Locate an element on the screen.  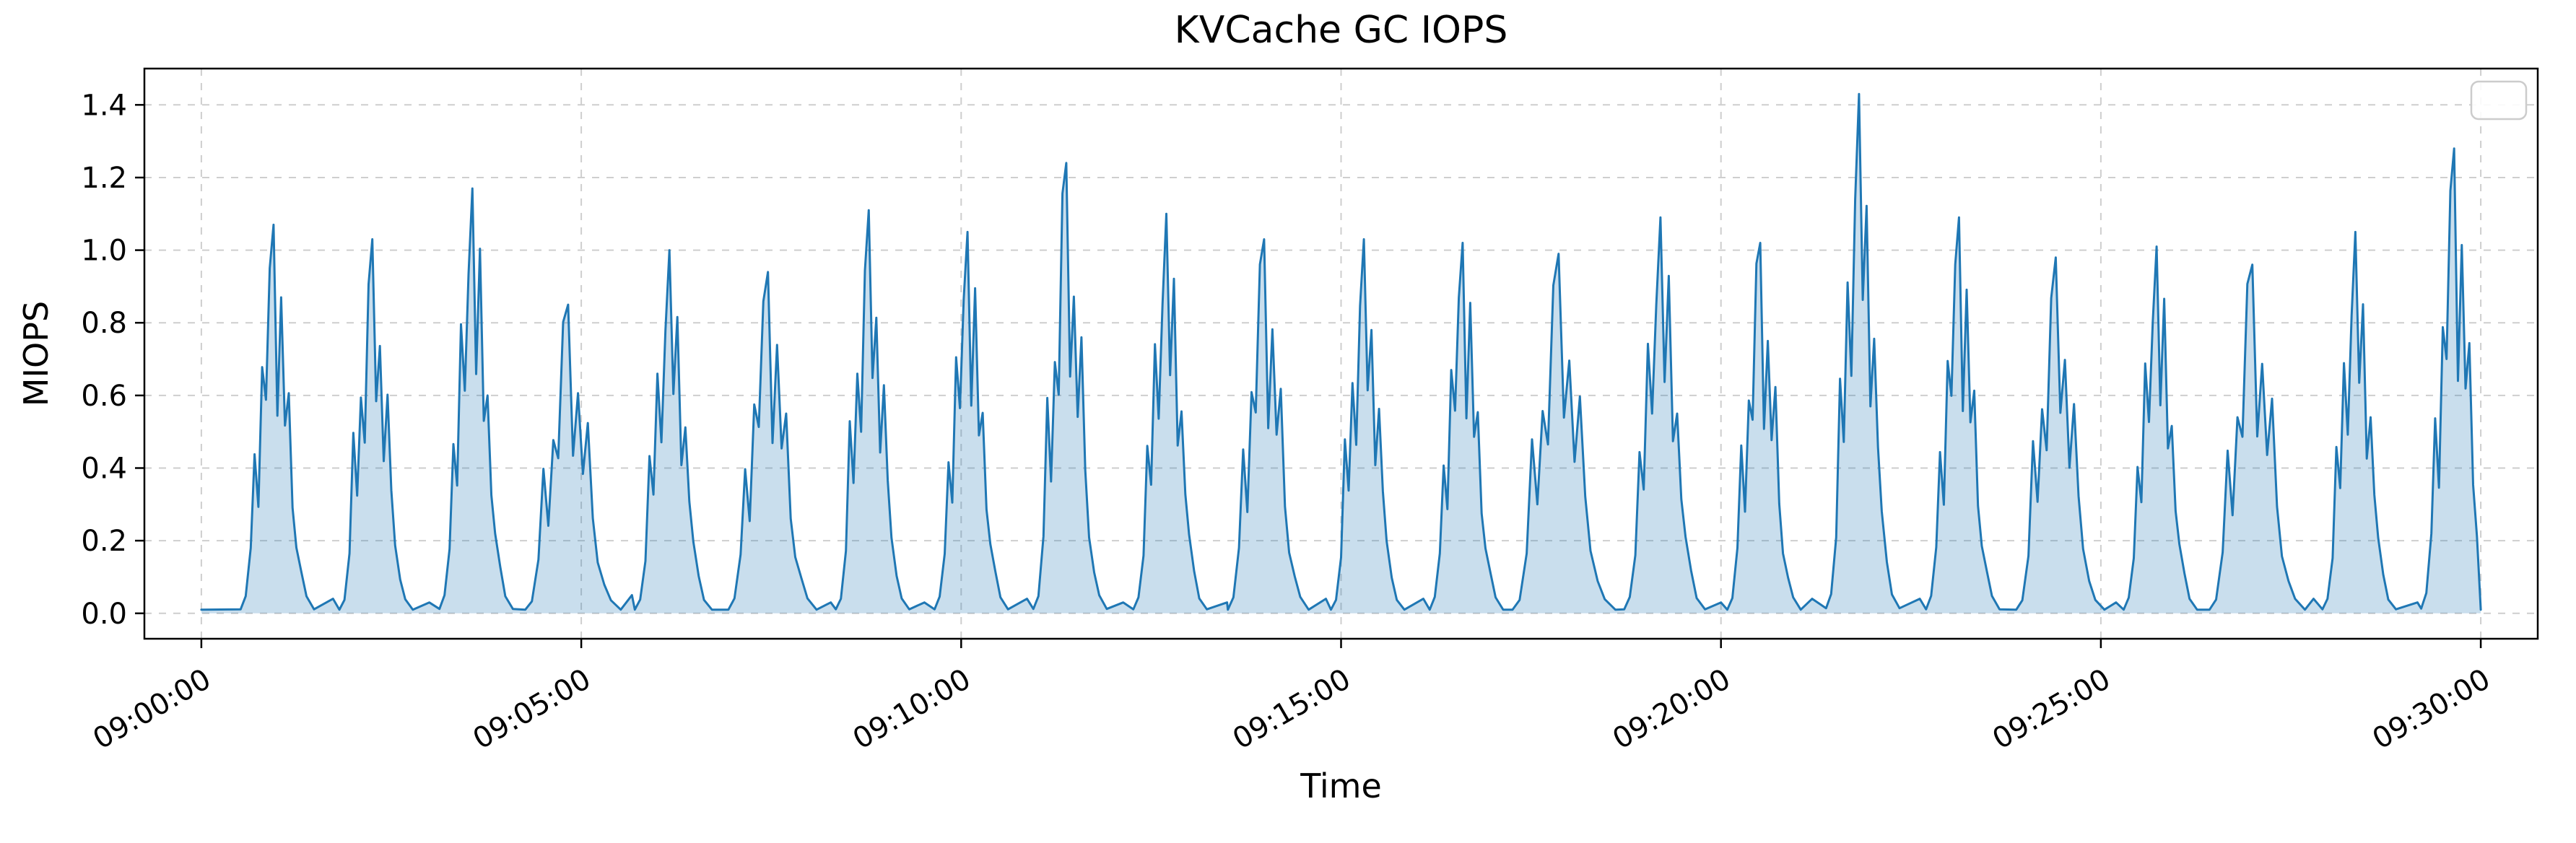
x-tick-label: 09:05:00 is located at coordinates (532, 709).